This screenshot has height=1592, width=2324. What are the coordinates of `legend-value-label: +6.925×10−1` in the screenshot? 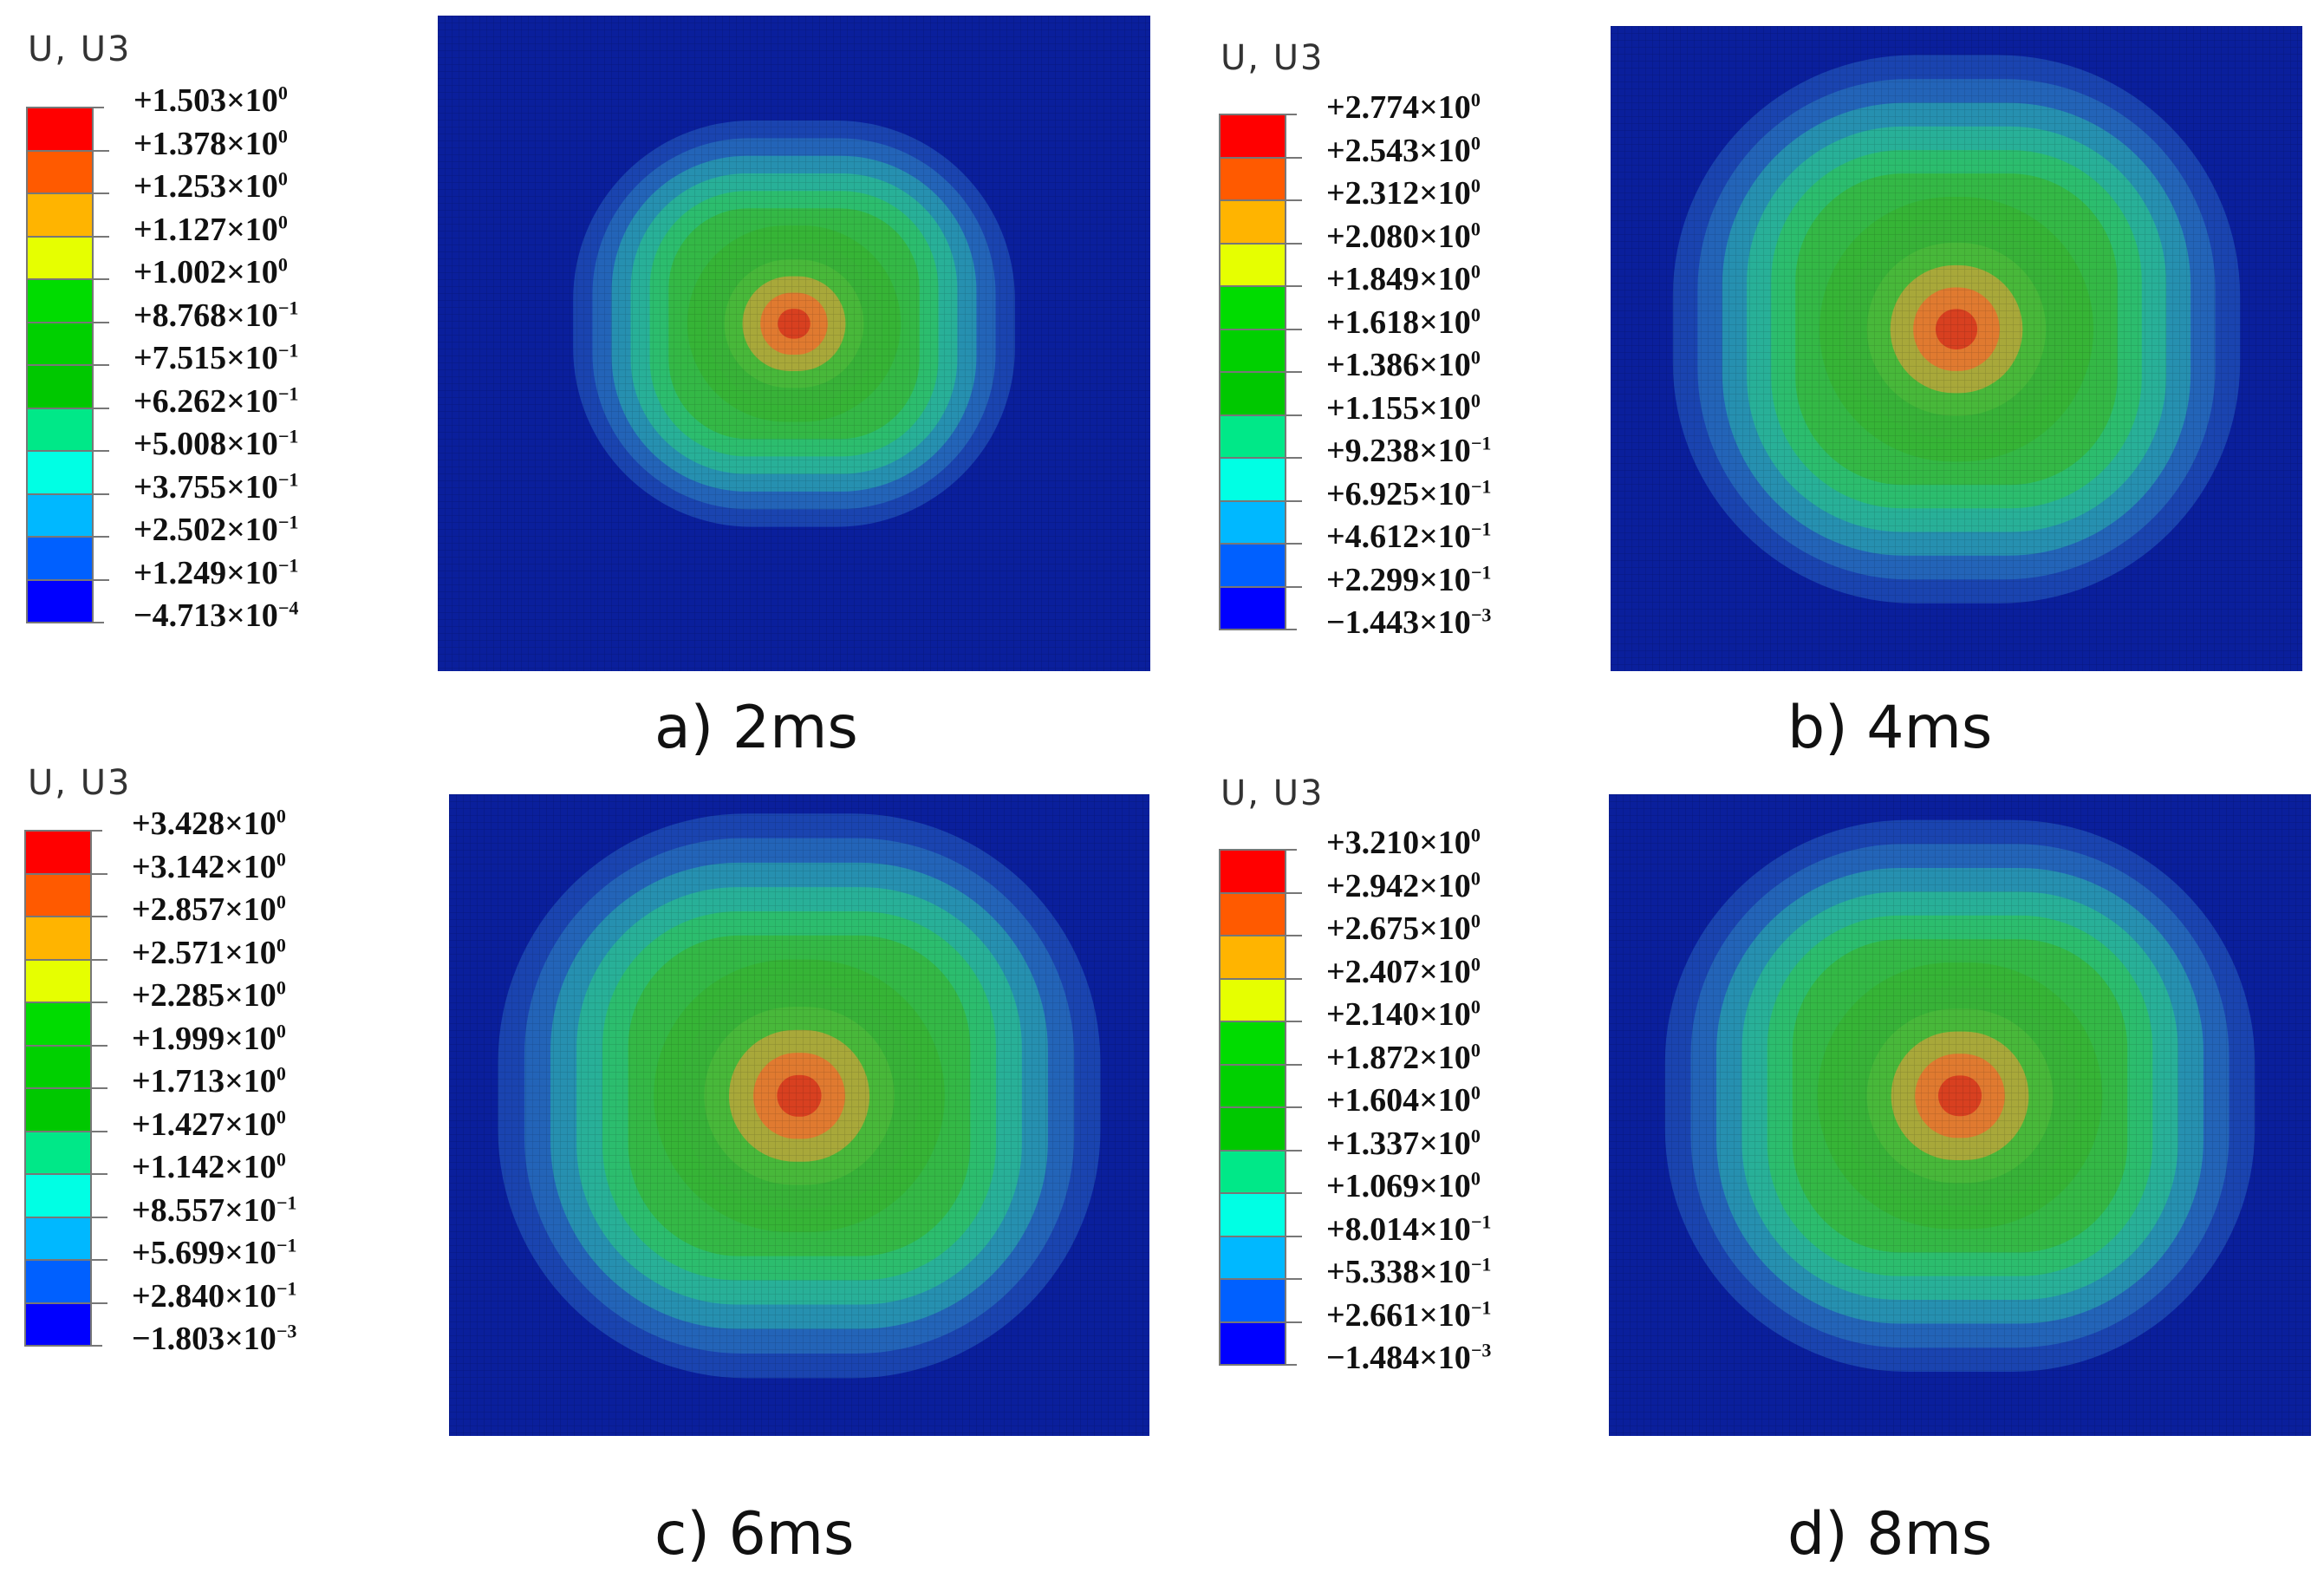 It's located at (1409, 493).